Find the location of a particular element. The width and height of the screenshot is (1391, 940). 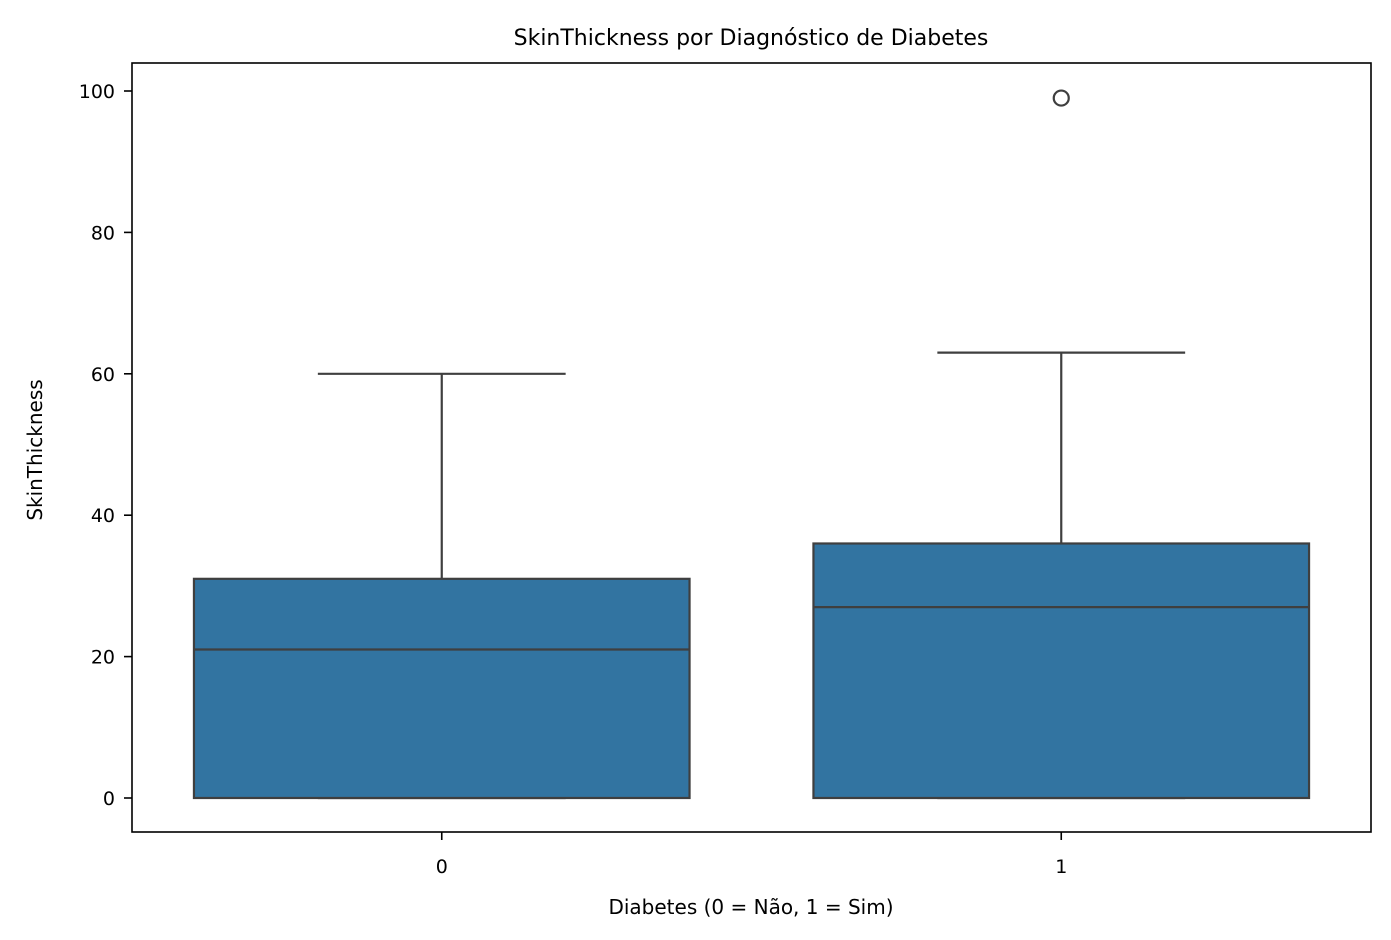

outlier-point is located at coordinates (1061, 98).